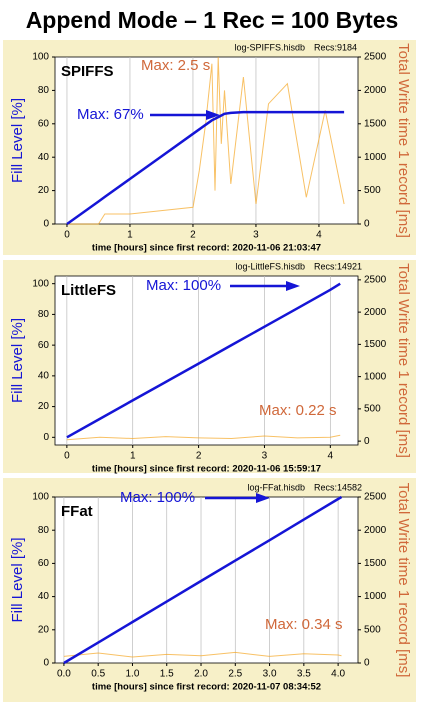 Image resolution: width=424 pixels, height=707 pixels. I want to click on x-tick-label: 1.5, so click(167, 674).